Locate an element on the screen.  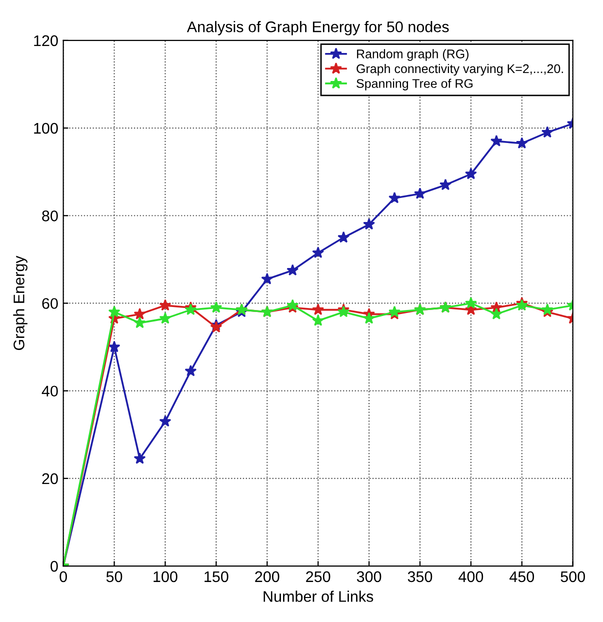
x-tick-label: 50 is located at coordinates (114, 576).